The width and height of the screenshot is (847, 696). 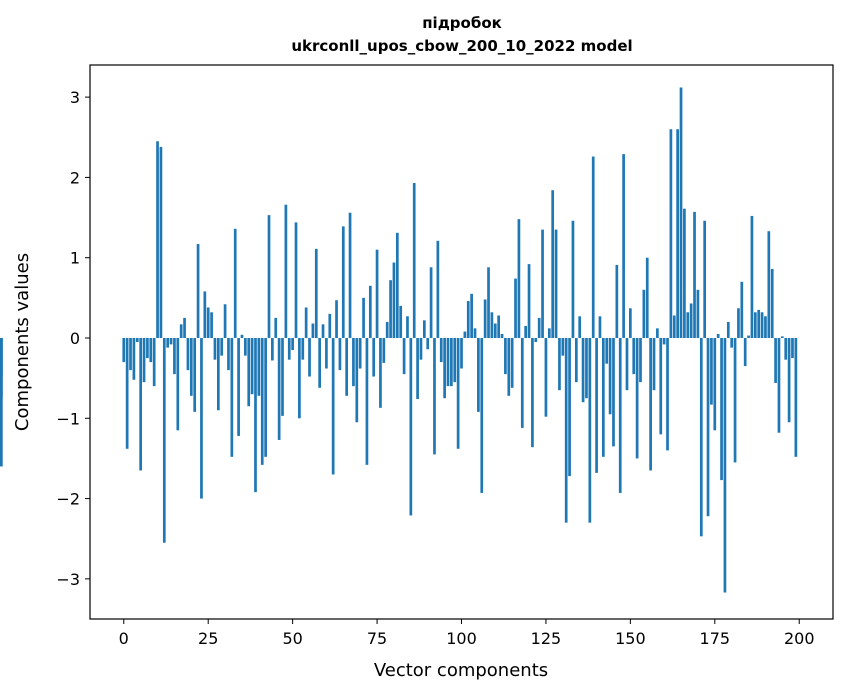 I want to click on y-tick-label: −1, so click(x=68, y=418).